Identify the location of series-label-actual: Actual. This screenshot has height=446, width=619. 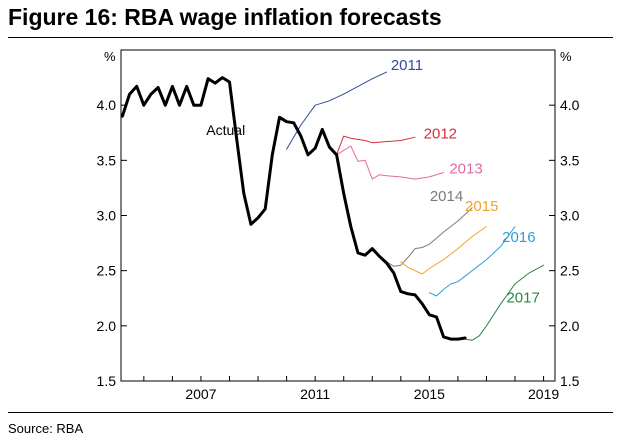
(225, 130).